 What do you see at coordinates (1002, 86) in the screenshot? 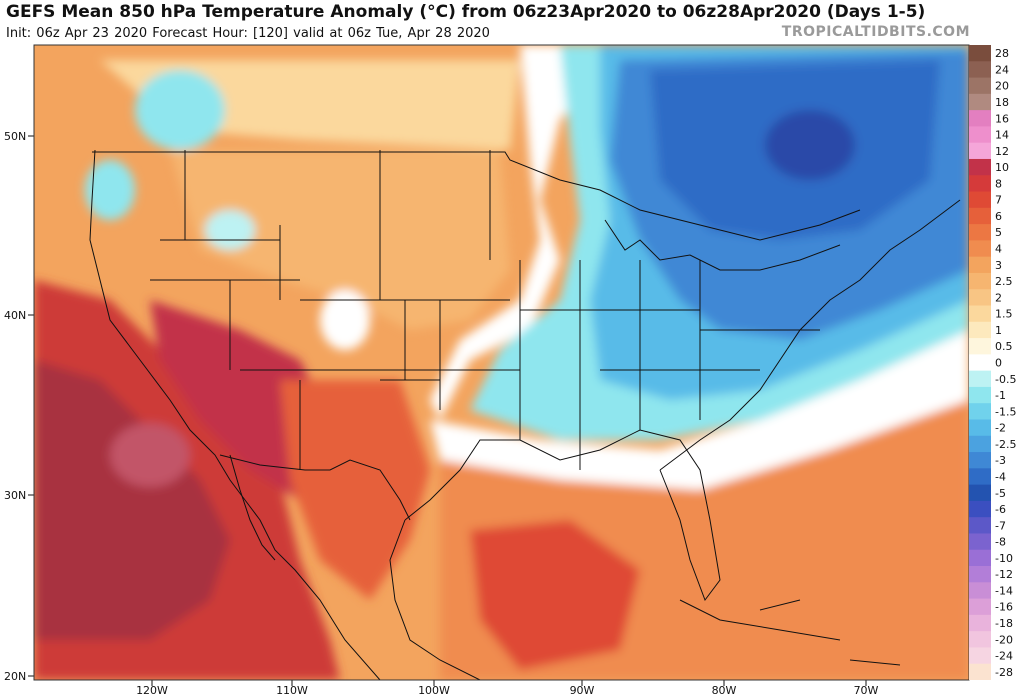
I see `legend-label: 20` at bounding box center [1002, 86].